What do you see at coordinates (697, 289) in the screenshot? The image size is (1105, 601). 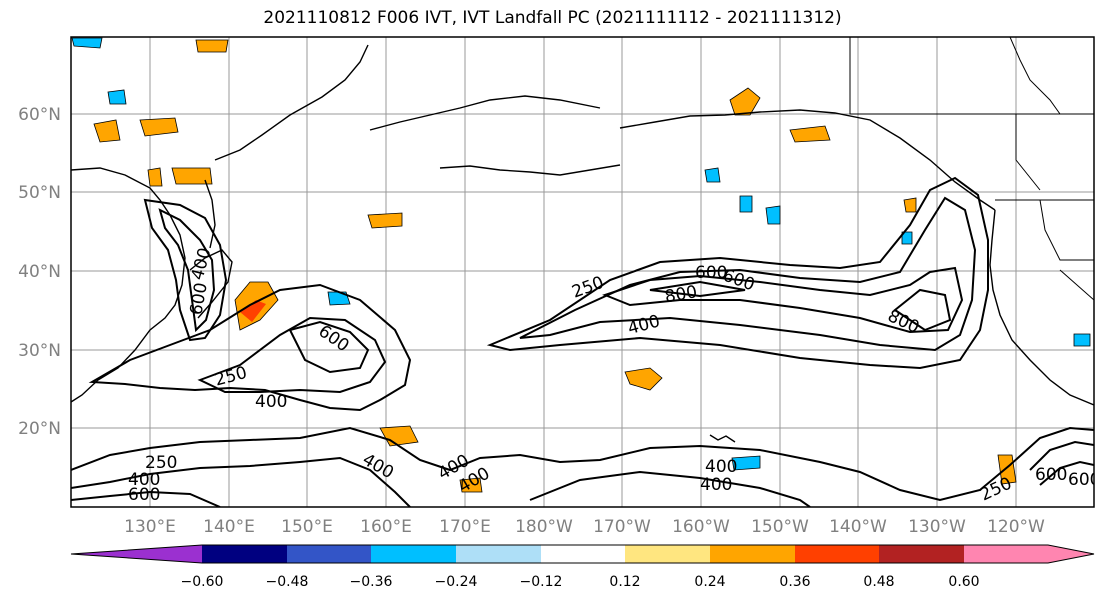 I see `contour-800-east` at bounding box center [697, 289].